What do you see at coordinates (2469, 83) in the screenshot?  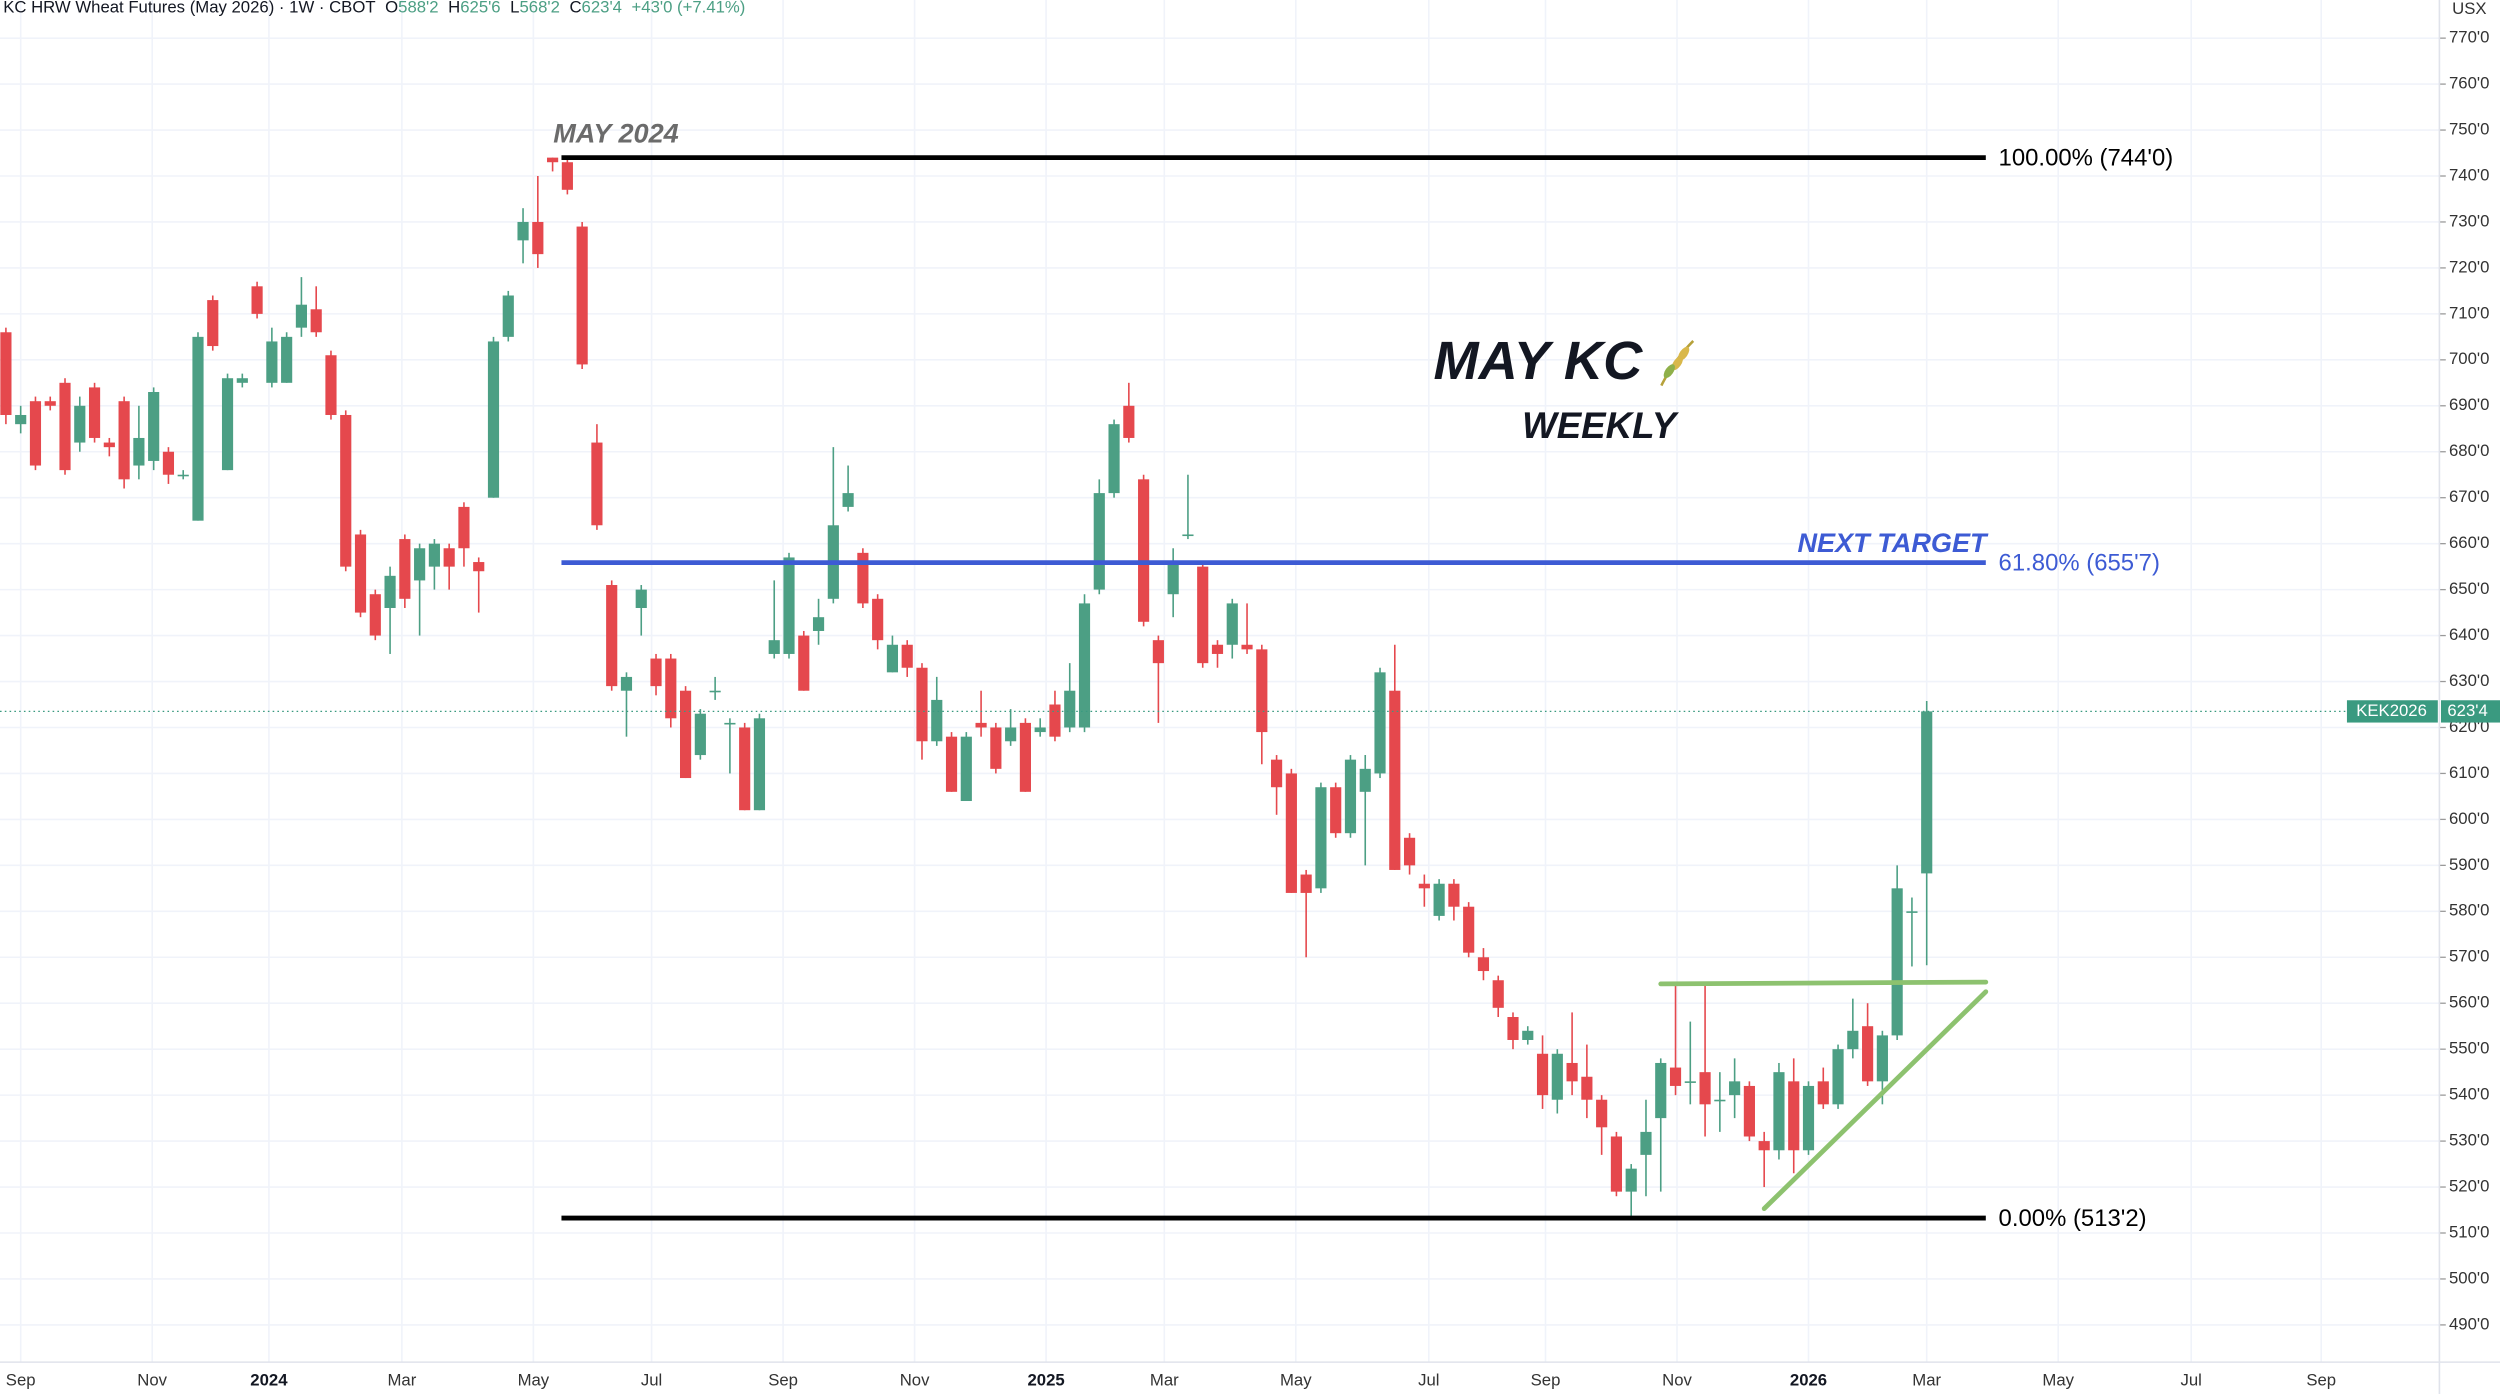 I see `y-tick-label: 760'0` at bounding box center [2469, 83].